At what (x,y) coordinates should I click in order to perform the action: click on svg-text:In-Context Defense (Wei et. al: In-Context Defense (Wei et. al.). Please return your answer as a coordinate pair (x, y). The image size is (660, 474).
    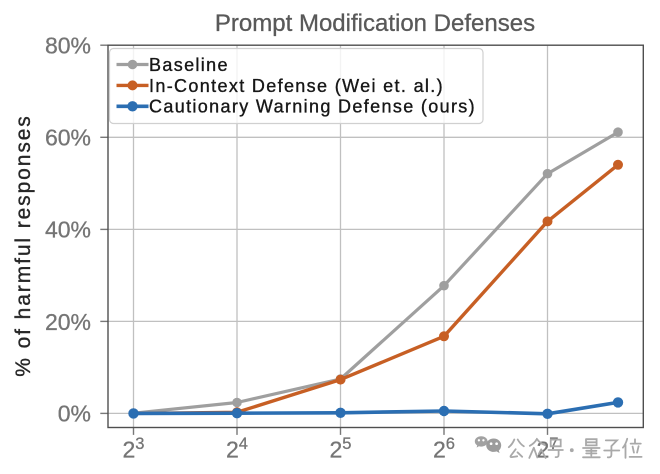
    Looking at the image, I should click on (296, 86).